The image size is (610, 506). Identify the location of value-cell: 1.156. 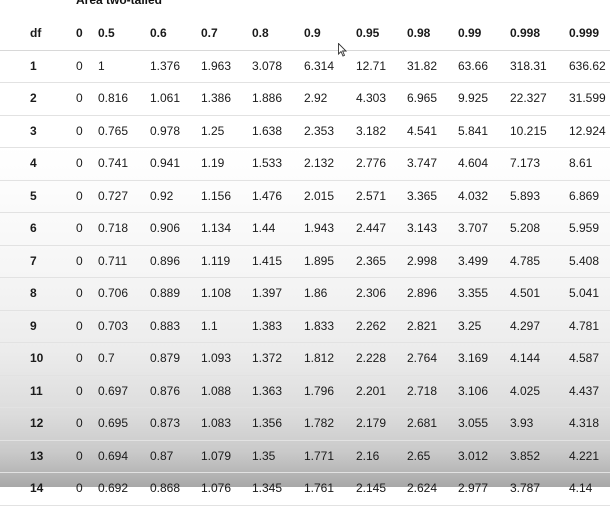
(226, 196).